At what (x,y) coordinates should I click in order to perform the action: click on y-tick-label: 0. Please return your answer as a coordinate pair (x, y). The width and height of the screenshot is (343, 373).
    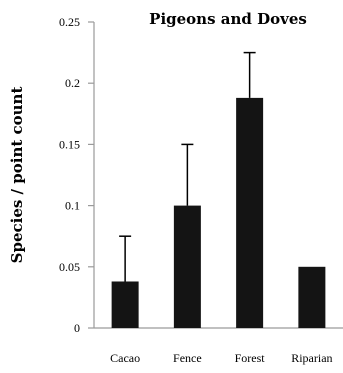
    Looking at the image, I should click on (77, 328).